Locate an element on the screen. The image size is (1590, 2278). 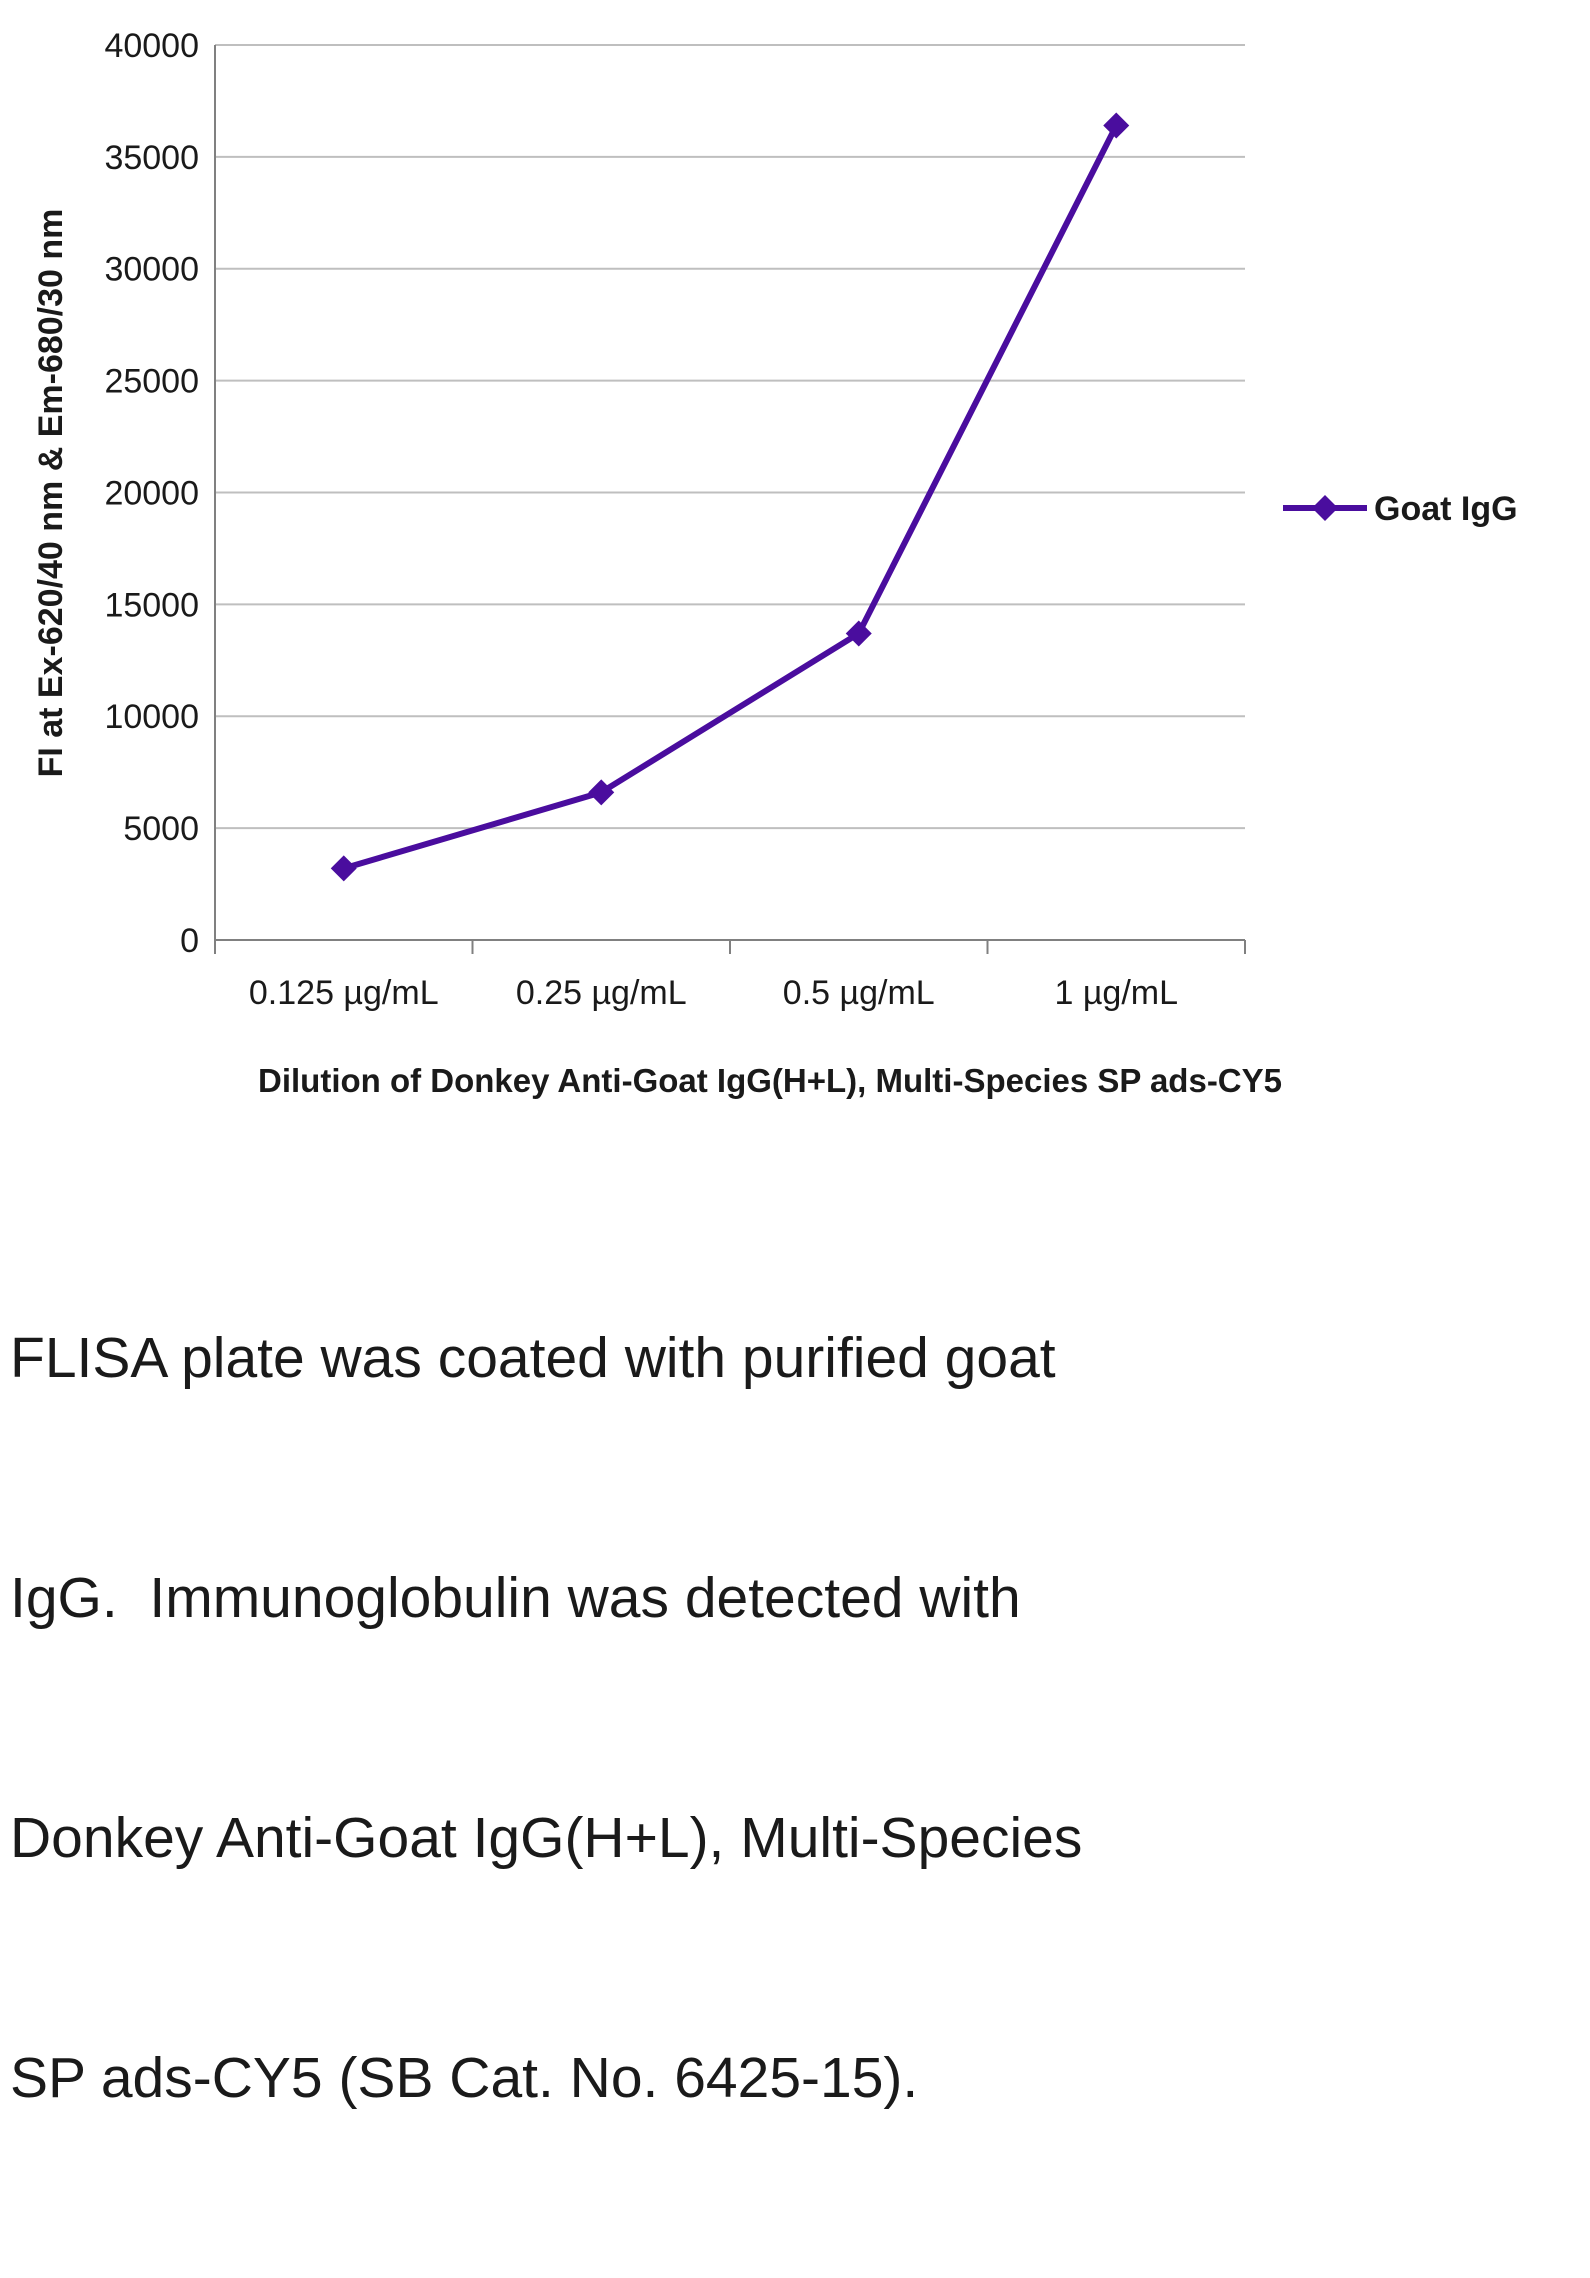
y-tick-label: 20000 is located at coordinates (151, 493).